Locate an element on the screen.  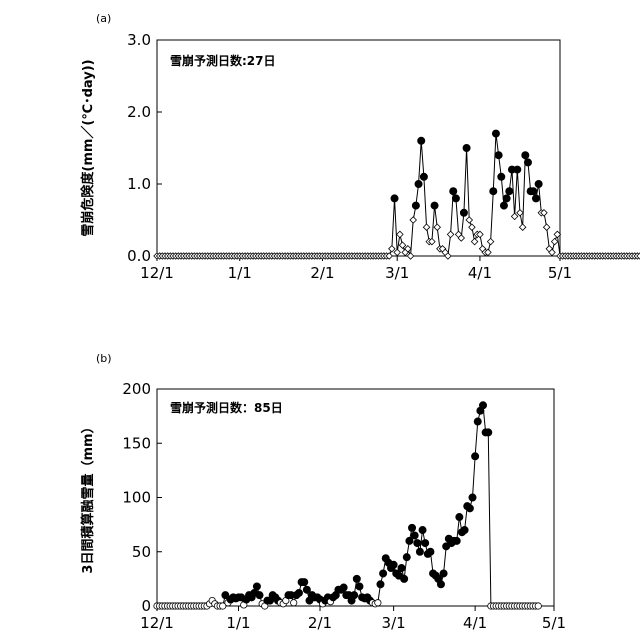
y-tick-label-a: 0.0 is located at coordinates (139, 256).